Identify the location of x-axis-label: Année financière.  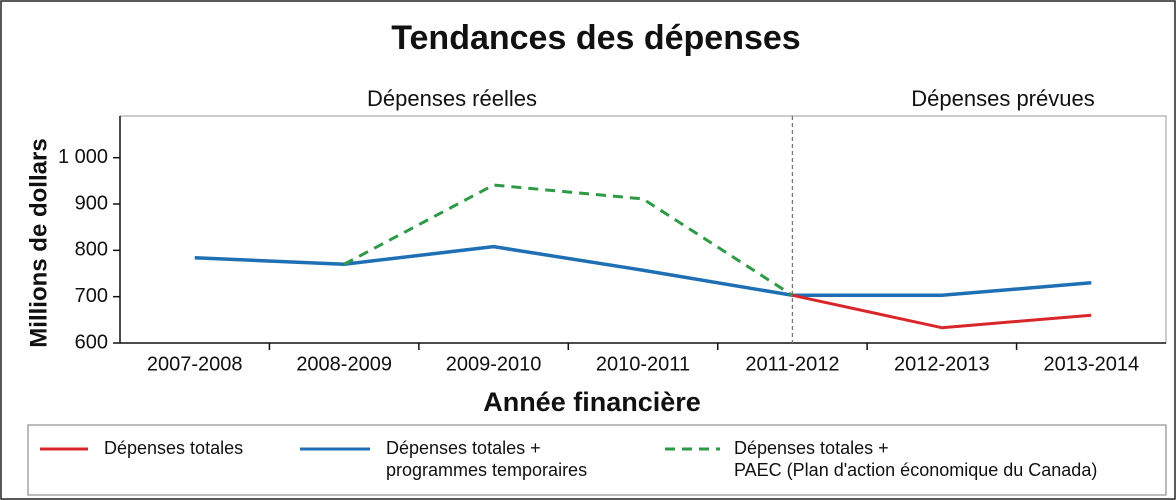
(592, 402).